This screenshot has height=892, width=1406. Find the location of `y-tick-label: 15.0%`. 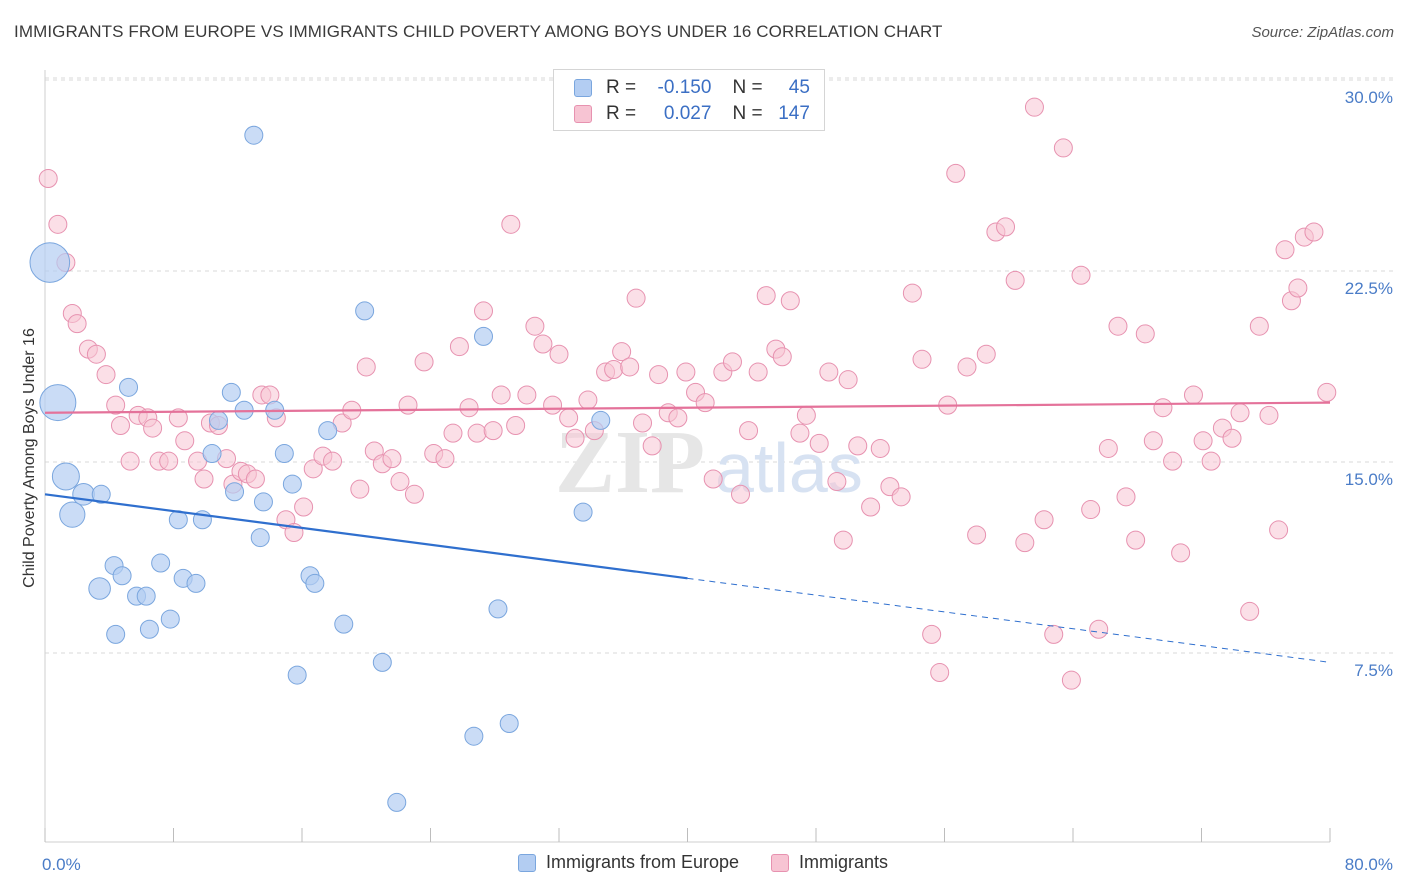

y-tick-label: 15.0% is located at coordinates (1369, 479).